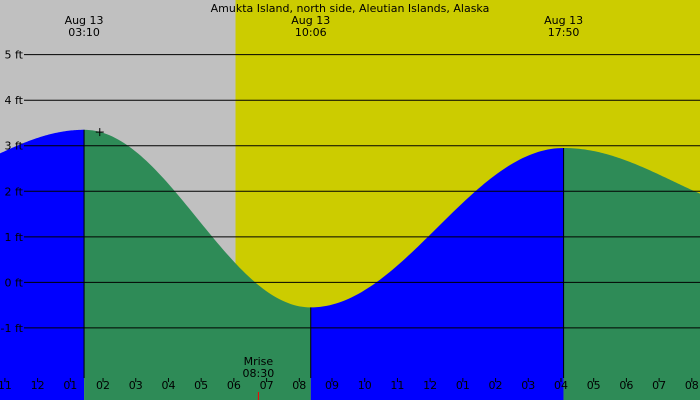 The image size is (700, 400). What do you see at coordinates (99, 132) in the screenshot?
I see `current-marker` at bounding box center [99, 132].